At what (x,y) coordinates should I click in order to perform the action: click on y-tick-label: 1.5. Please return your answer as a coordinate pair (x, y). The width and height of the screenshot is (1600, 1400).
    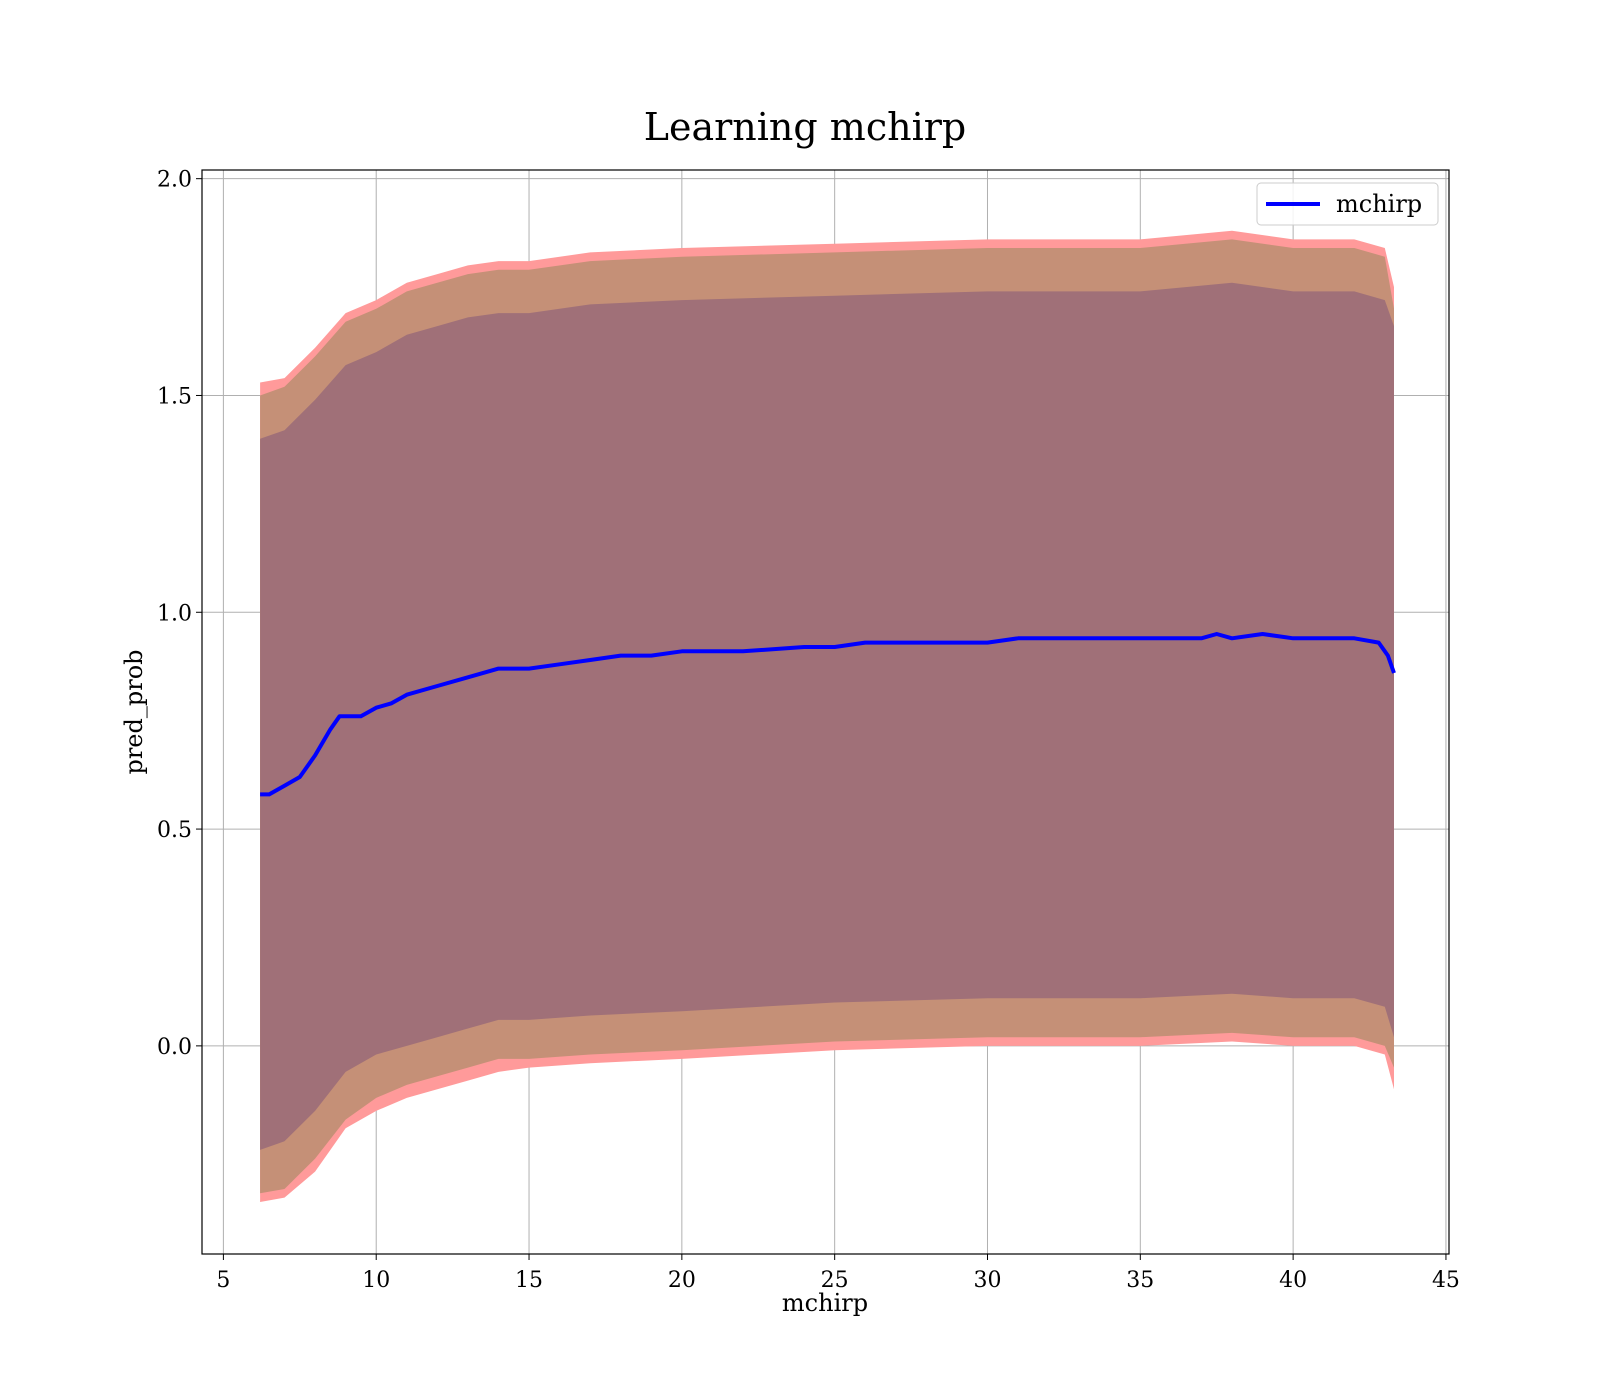
    Looking at the image, I should click on (174, 396).